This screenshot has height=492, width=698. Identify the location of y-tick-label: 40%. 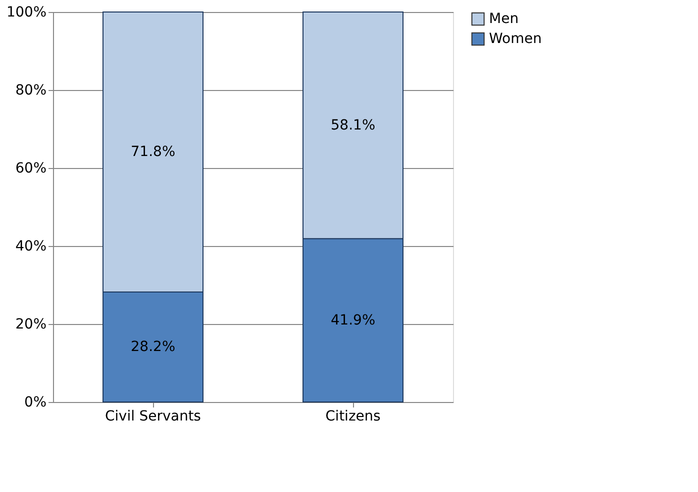
(30, 246).